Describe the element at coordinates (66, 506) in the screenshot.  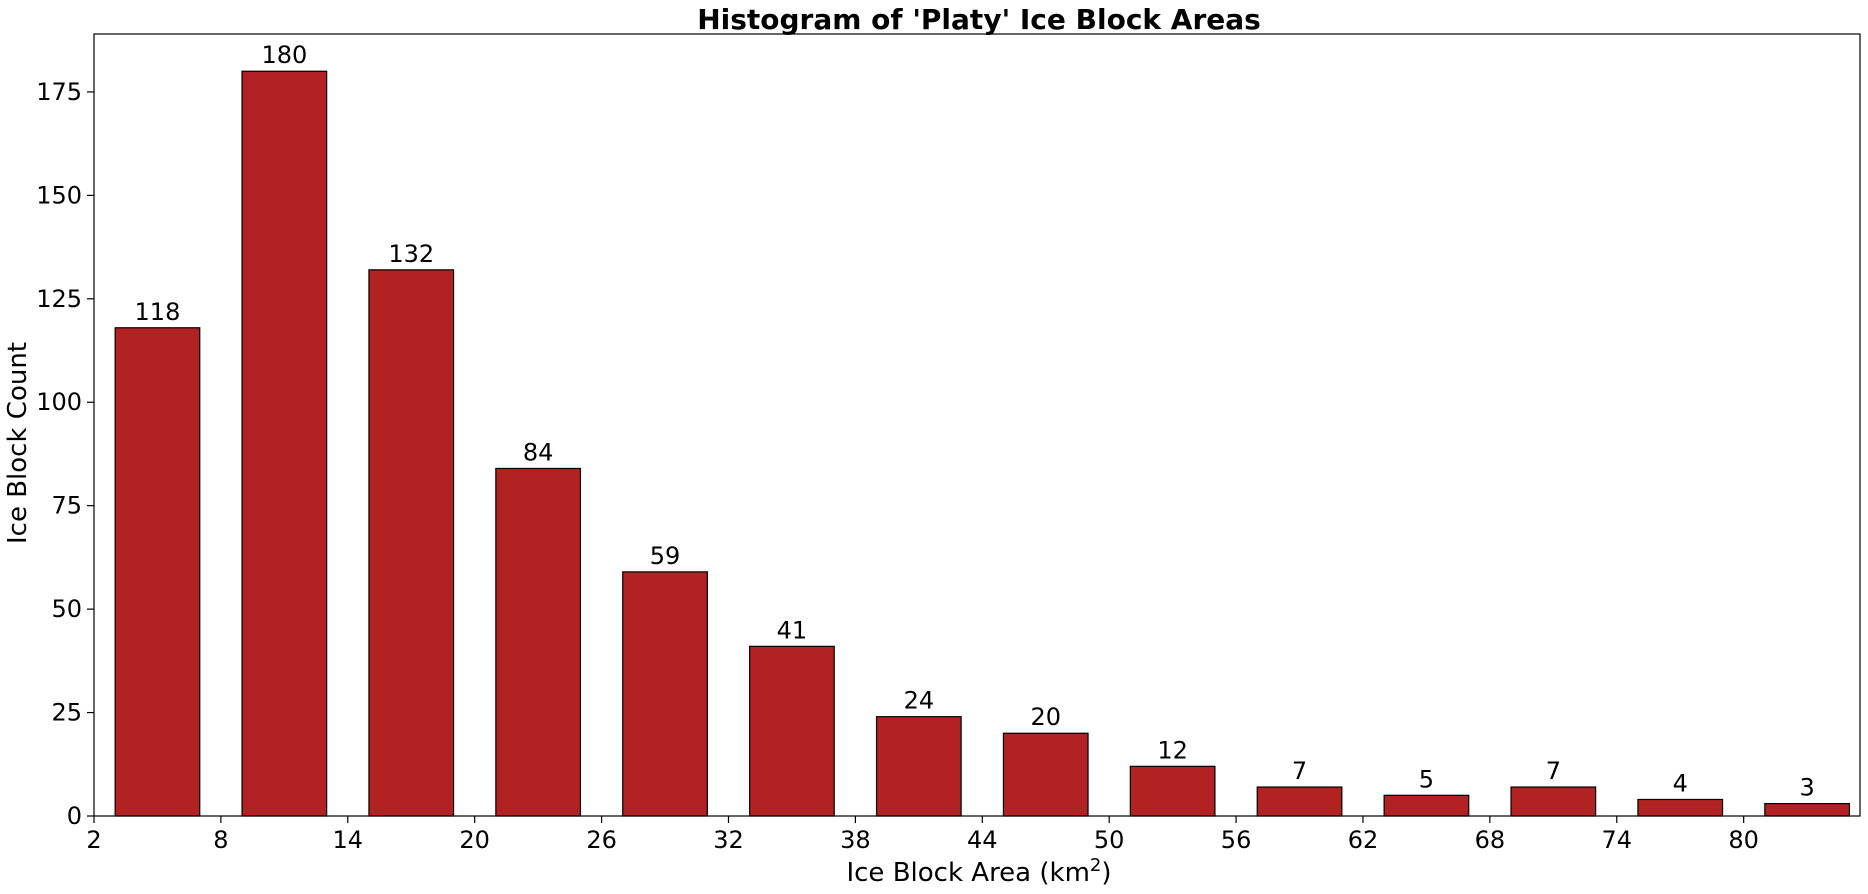
I see `y-tick-label-75: 75` at that location.